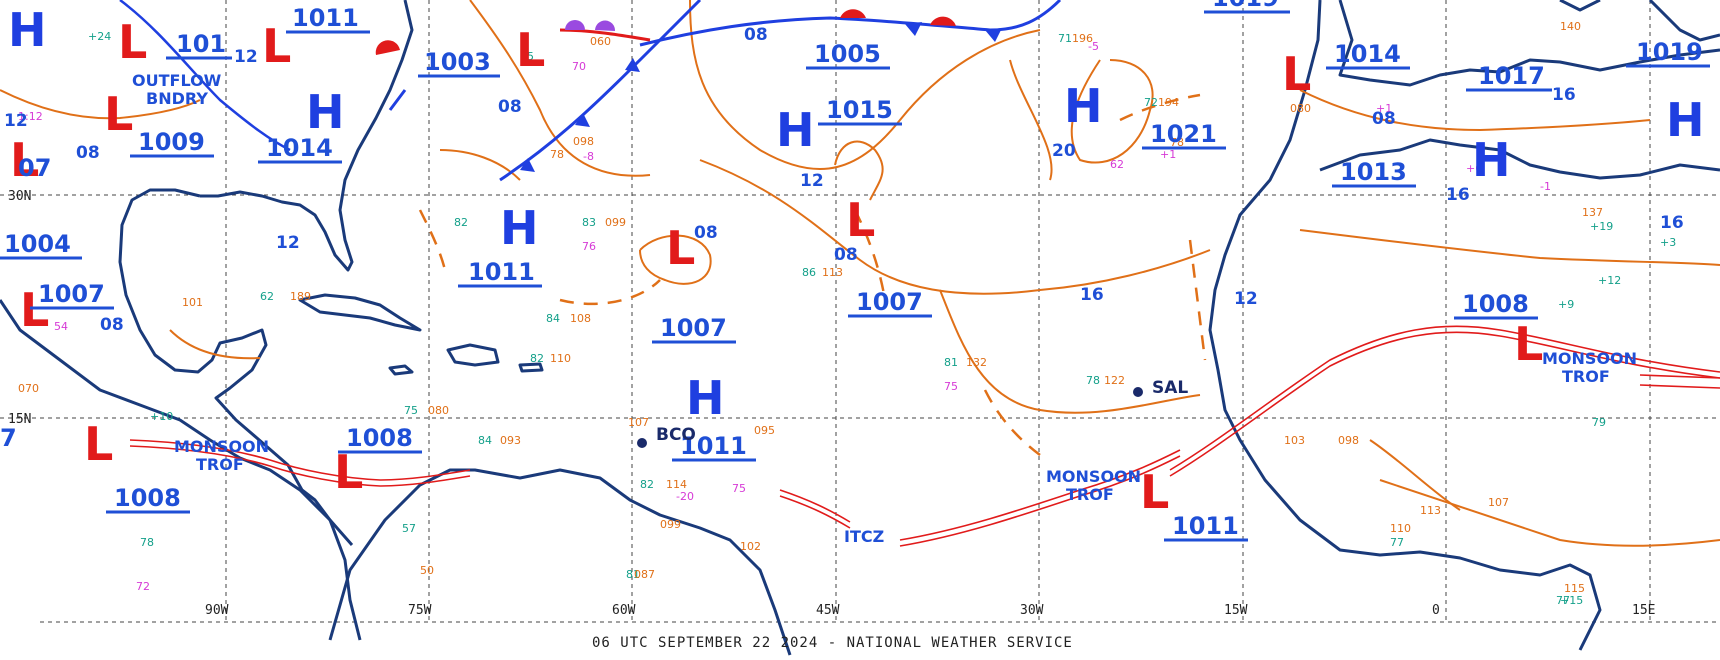  Describe the element at coordinates (615, 222) in the screenshot. I see `svg-text: 099` at that location.